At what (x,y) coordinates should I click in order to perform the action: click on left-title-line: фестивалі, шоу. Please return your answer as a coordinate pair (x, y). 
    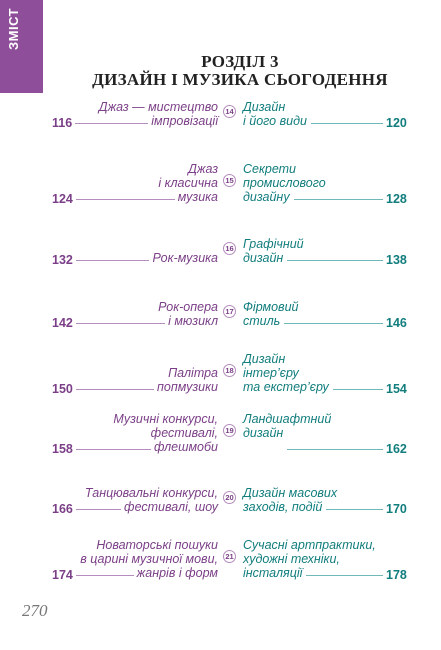
    Looking at the image, I should click on (170, 507).